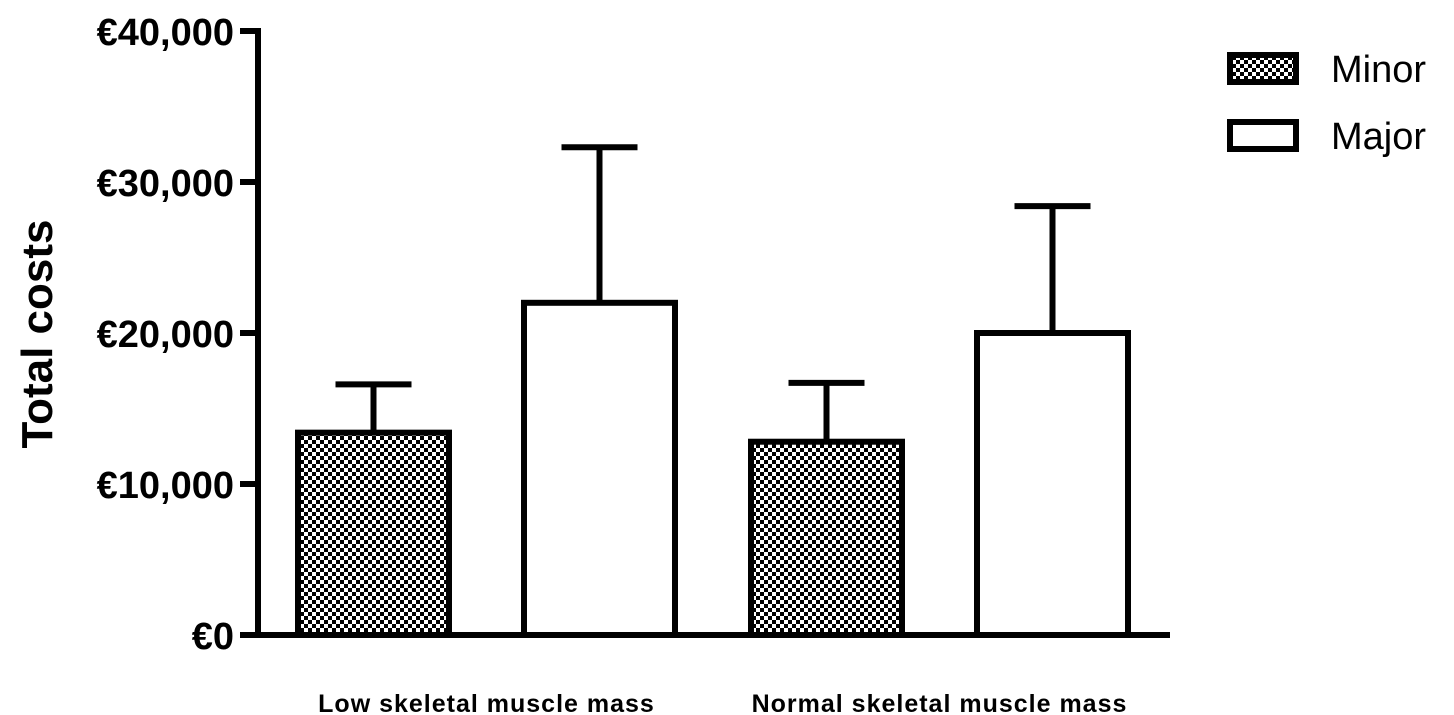  What do you see at coordinates (826, 538) in the screenshot?
I see `bar-minor-normal` at bounding box center [826, 538].